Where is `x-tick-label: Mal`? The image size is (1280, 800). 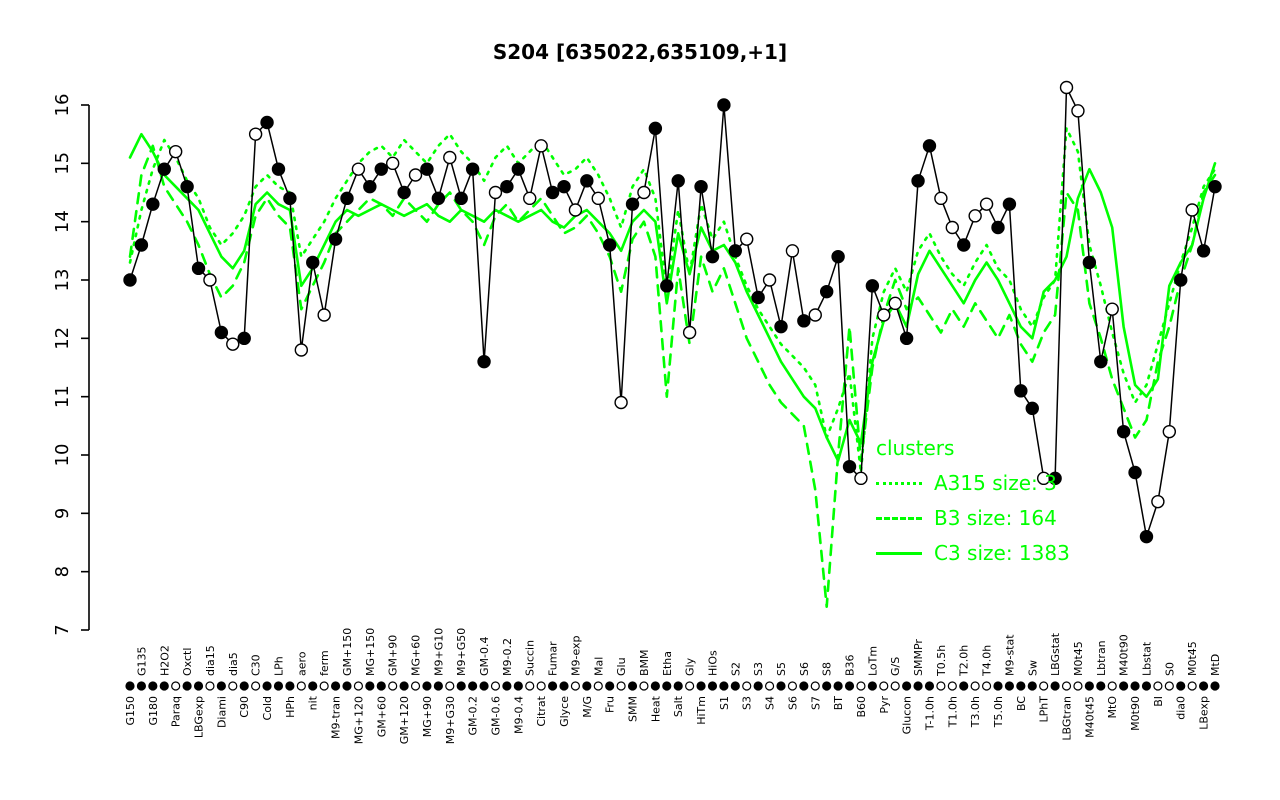
x-tick-label: Mal is located at coordinates (598, 666).